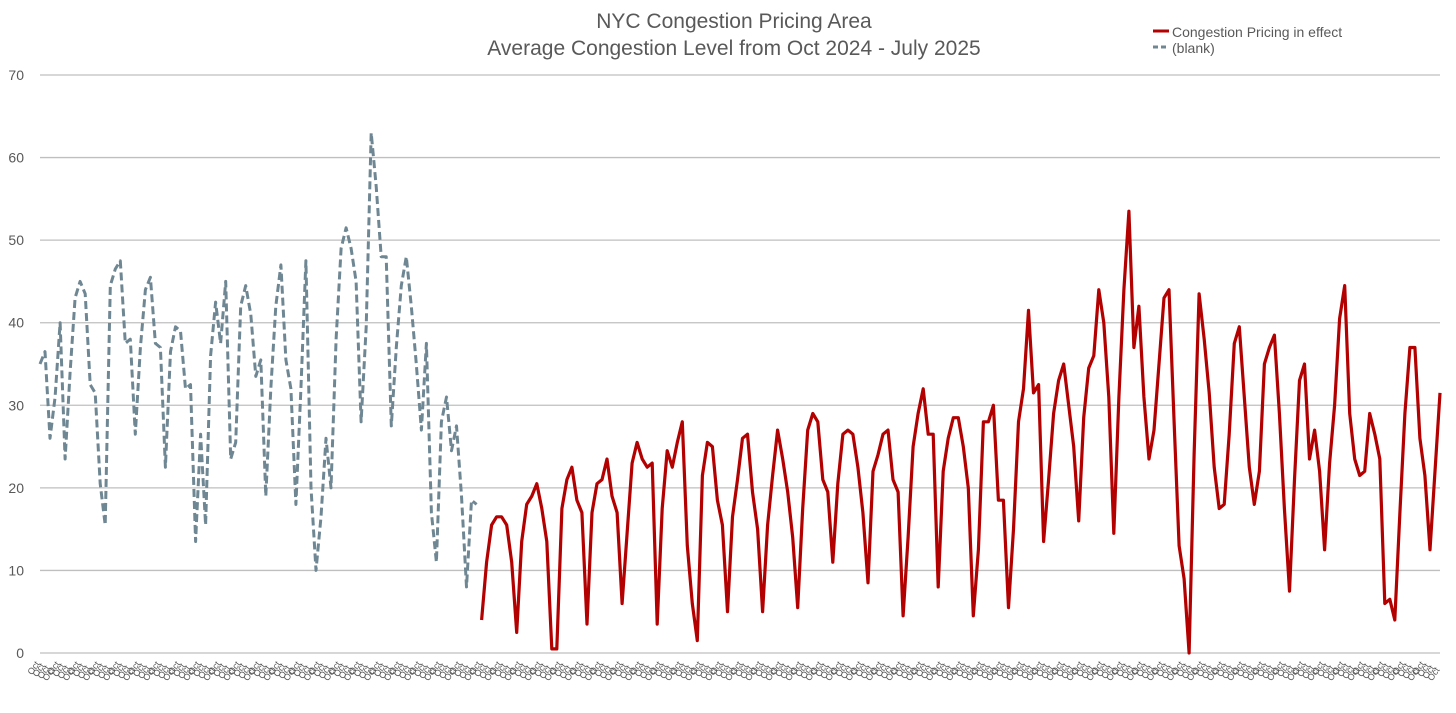 Image resolution: width=1456 pixels, height=713 pixels. I want to click on y-tick-label: 0, so click(20, 653).